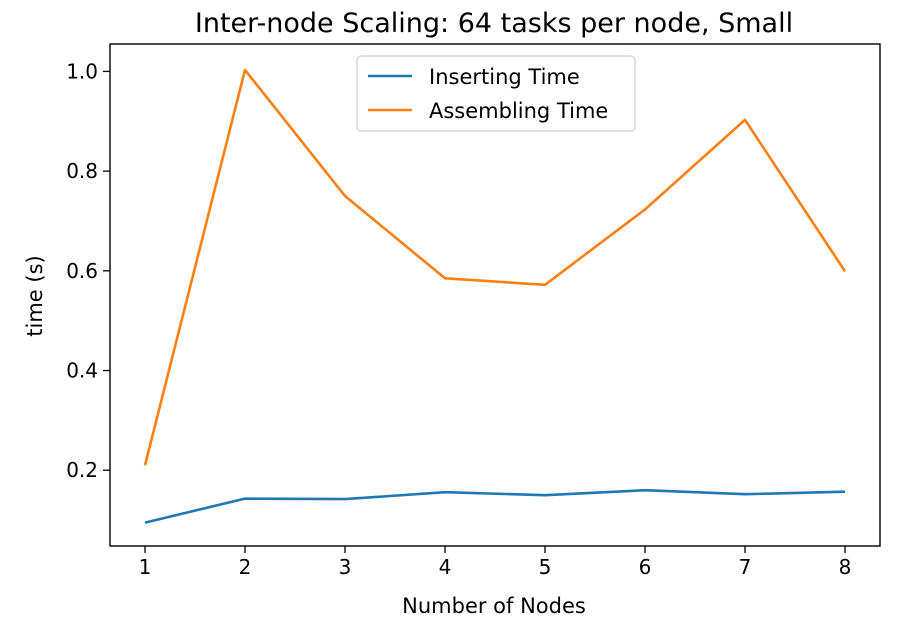 This screenshot has height=642, width=918. What do you see at coordinates (518, 111) in the screenshot?
I see `legend-label-assembling-time: Assembling Time` at bounding box center [518, 111].